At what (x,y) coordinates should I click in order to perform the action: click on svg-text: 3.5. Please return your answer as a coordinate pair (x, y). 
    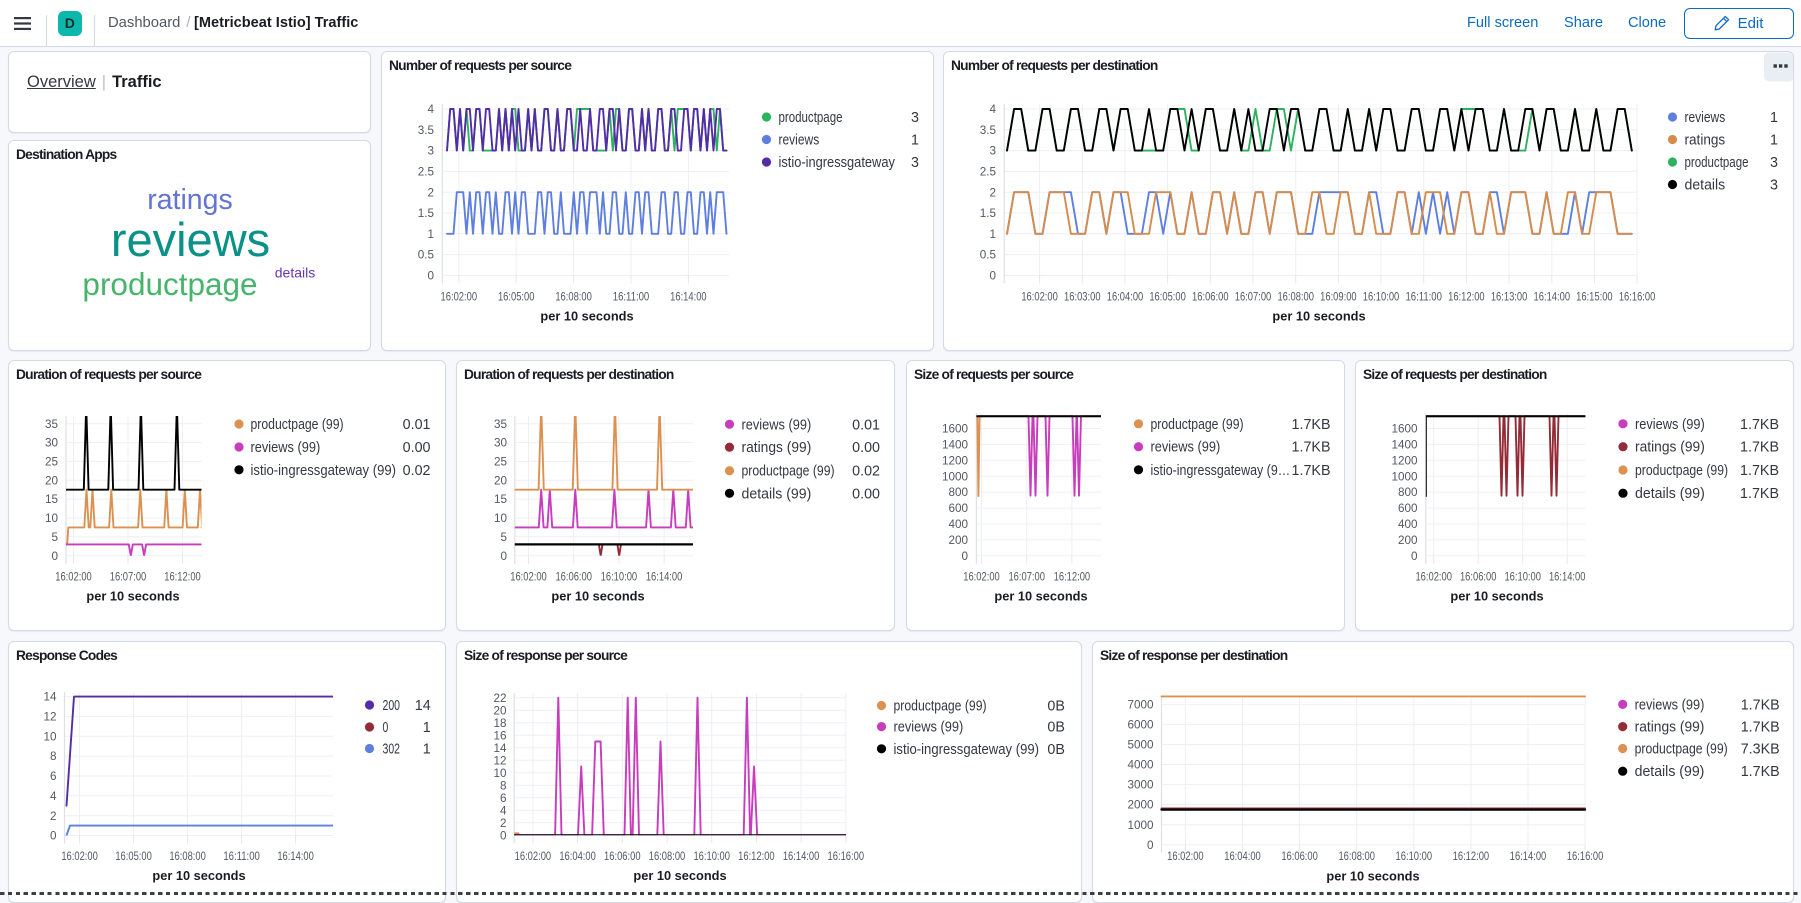
    Looking at the image, I should click on (426, 130).